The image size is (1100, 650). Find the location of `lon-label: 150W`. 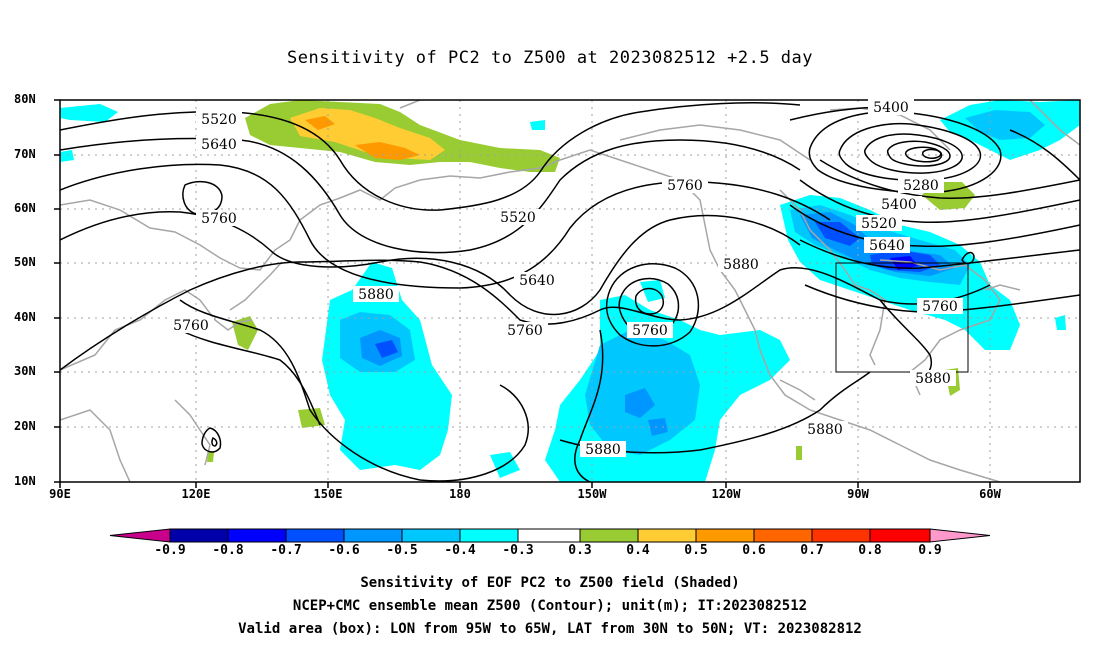

lon-label: 150W is located at coordinates (592, 494).